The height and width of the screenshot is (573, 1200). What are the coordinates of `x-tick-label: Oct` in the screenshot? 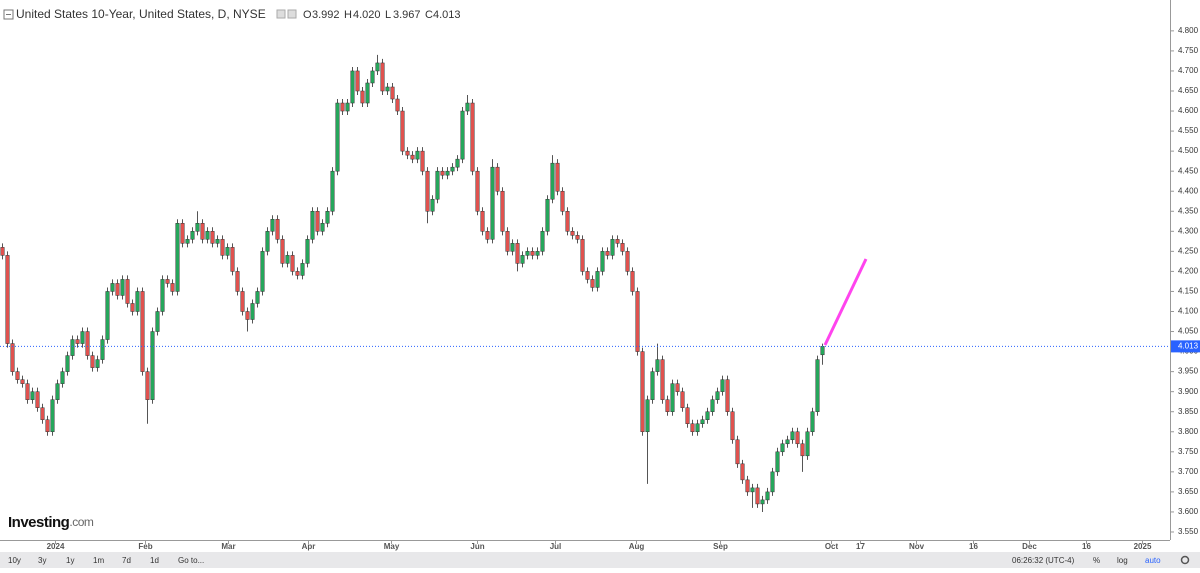 It's located at (832, 546).